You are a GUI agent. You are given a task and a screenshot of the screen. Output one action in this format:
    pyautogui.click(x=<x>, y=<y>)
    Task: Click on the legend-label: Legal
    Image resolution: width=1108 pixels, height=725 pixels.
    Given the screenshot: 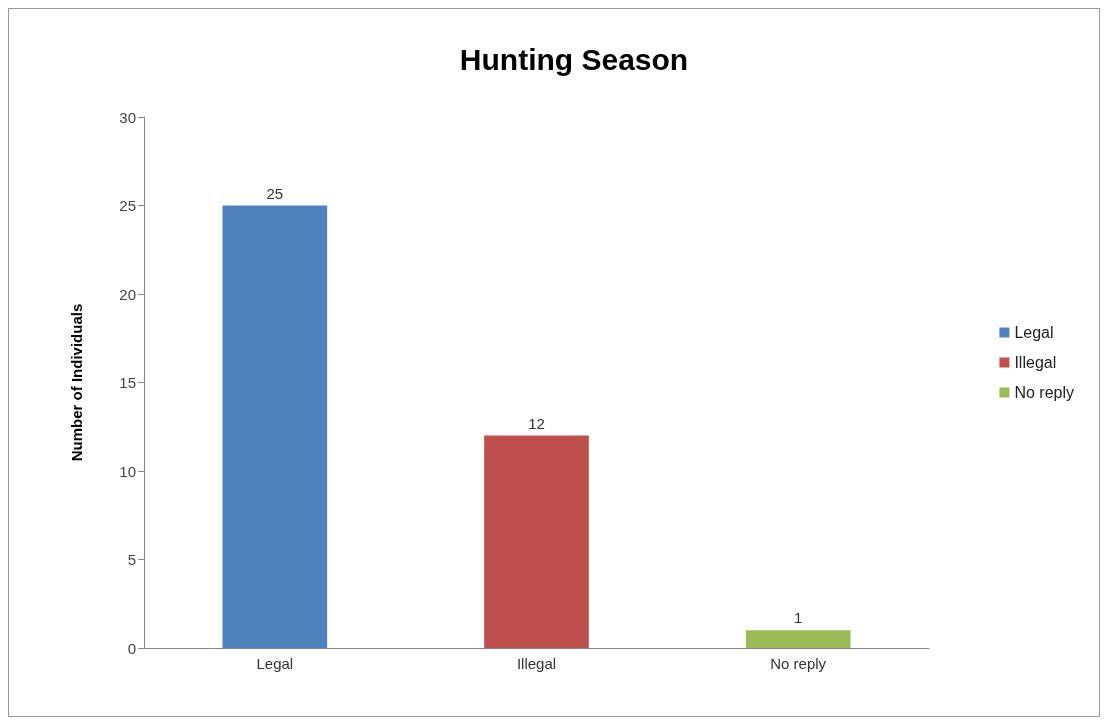 What is the action you would take?
    pyautogui.click(x=1034, y=332)
    